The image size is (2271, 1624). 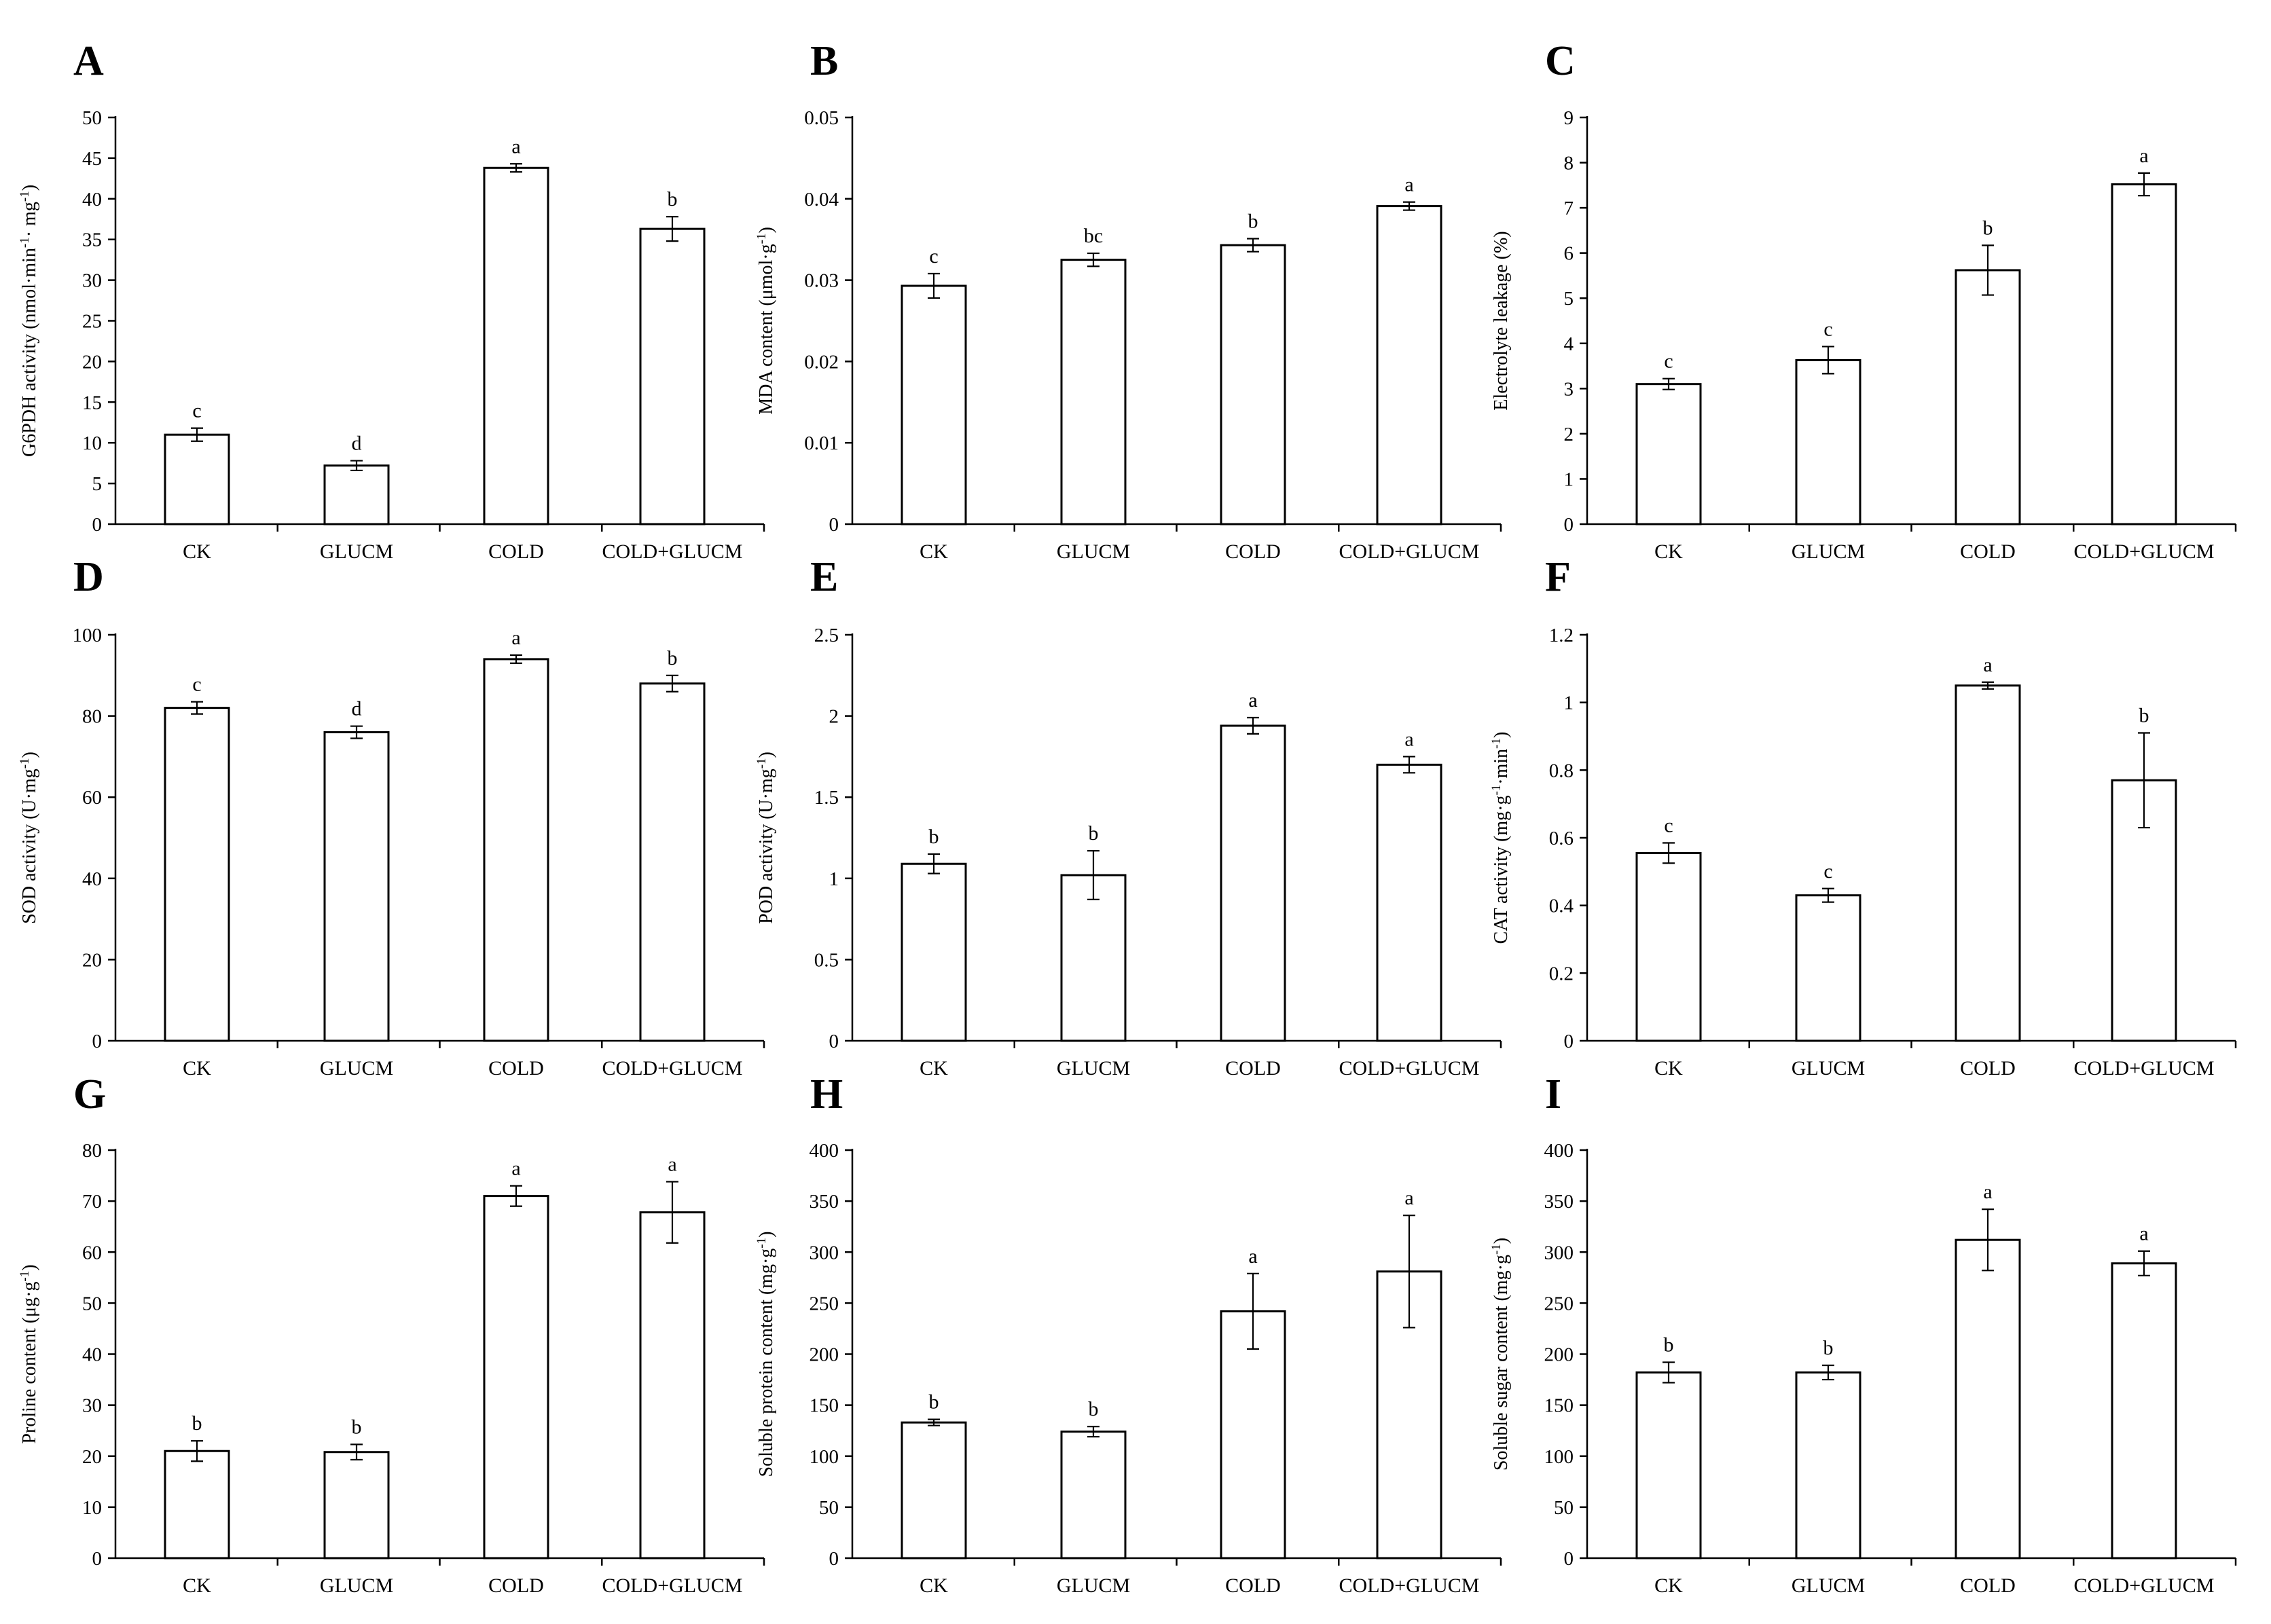 What do you see at coordinates (1569, 254) in the screenshot?
I see `y-tick-label-c: 6` at bounding box center [1569, 254].